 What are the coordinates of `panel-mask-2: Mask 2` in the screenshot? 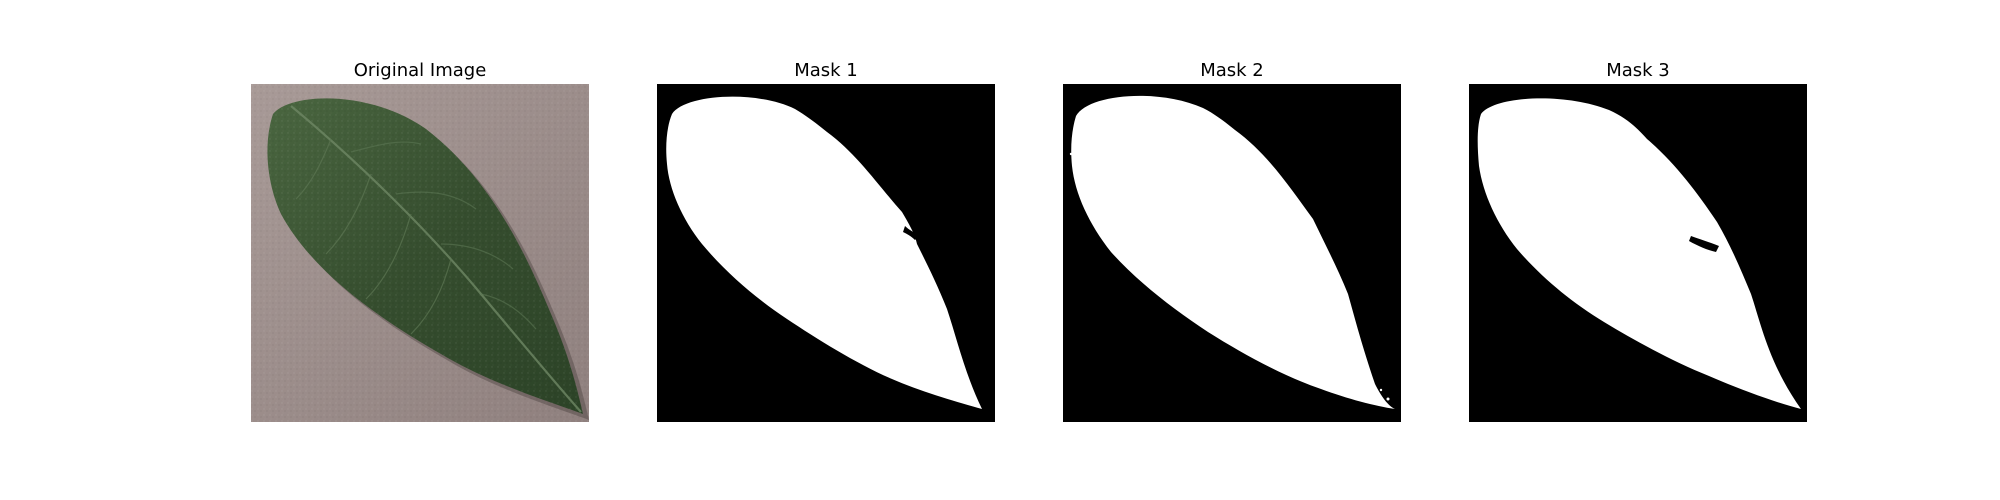 It's located at (1232, 240).